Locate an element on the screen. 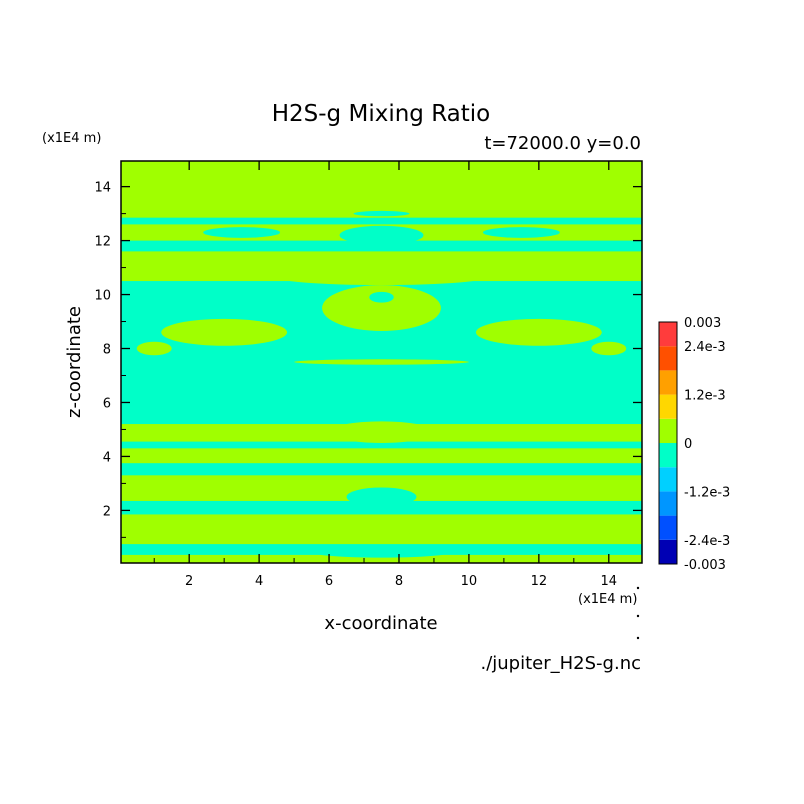 This screenshot has height=804, width=804. colorbar-label-4: -1.2e-3 is located at coordinates (707, 492).